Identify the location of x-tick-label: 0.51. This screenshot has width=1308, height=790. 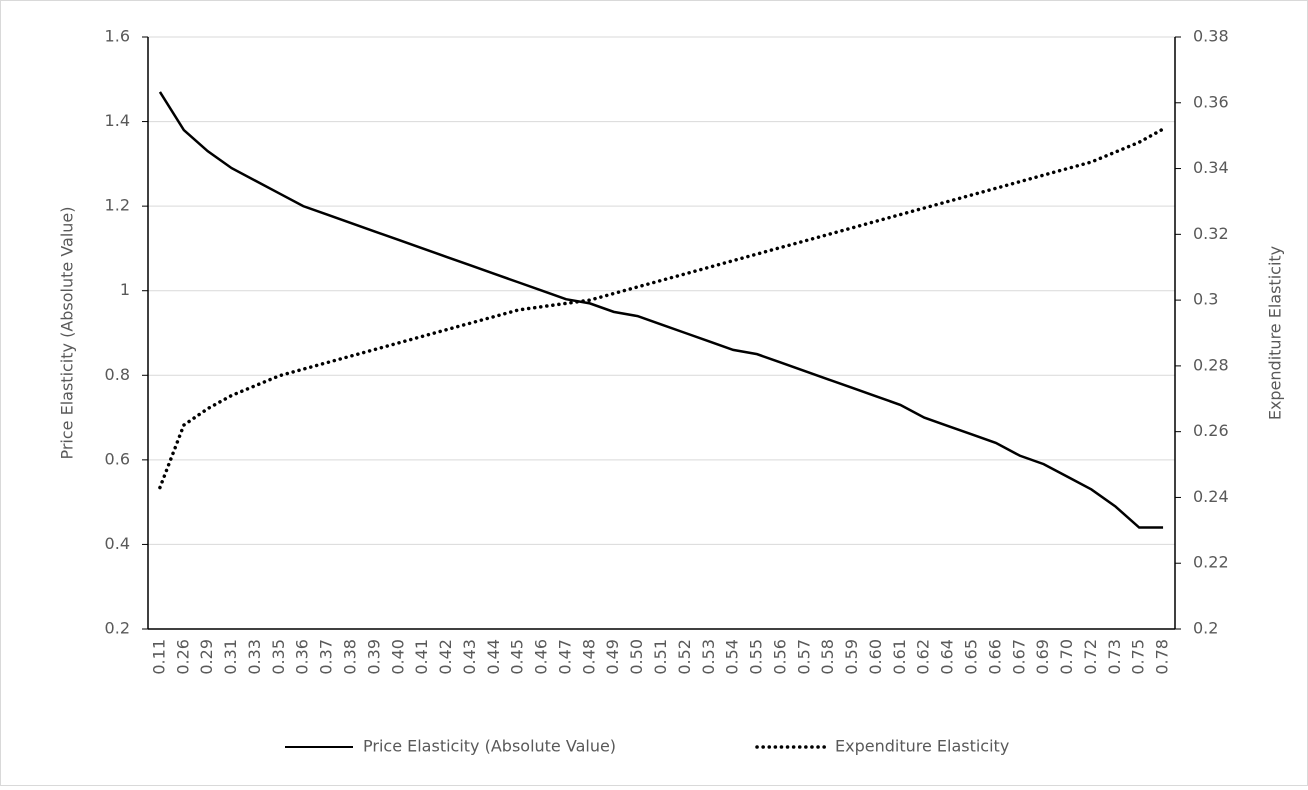
(660, 657).